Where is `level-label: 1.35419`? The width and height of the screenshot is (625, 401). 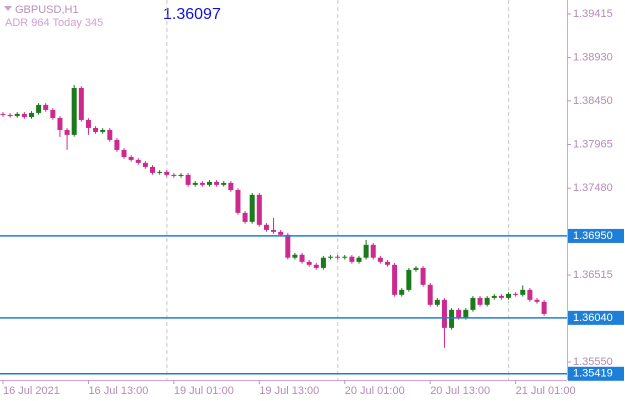
level-label: 1.35419 is located at coordinates (593, 374).